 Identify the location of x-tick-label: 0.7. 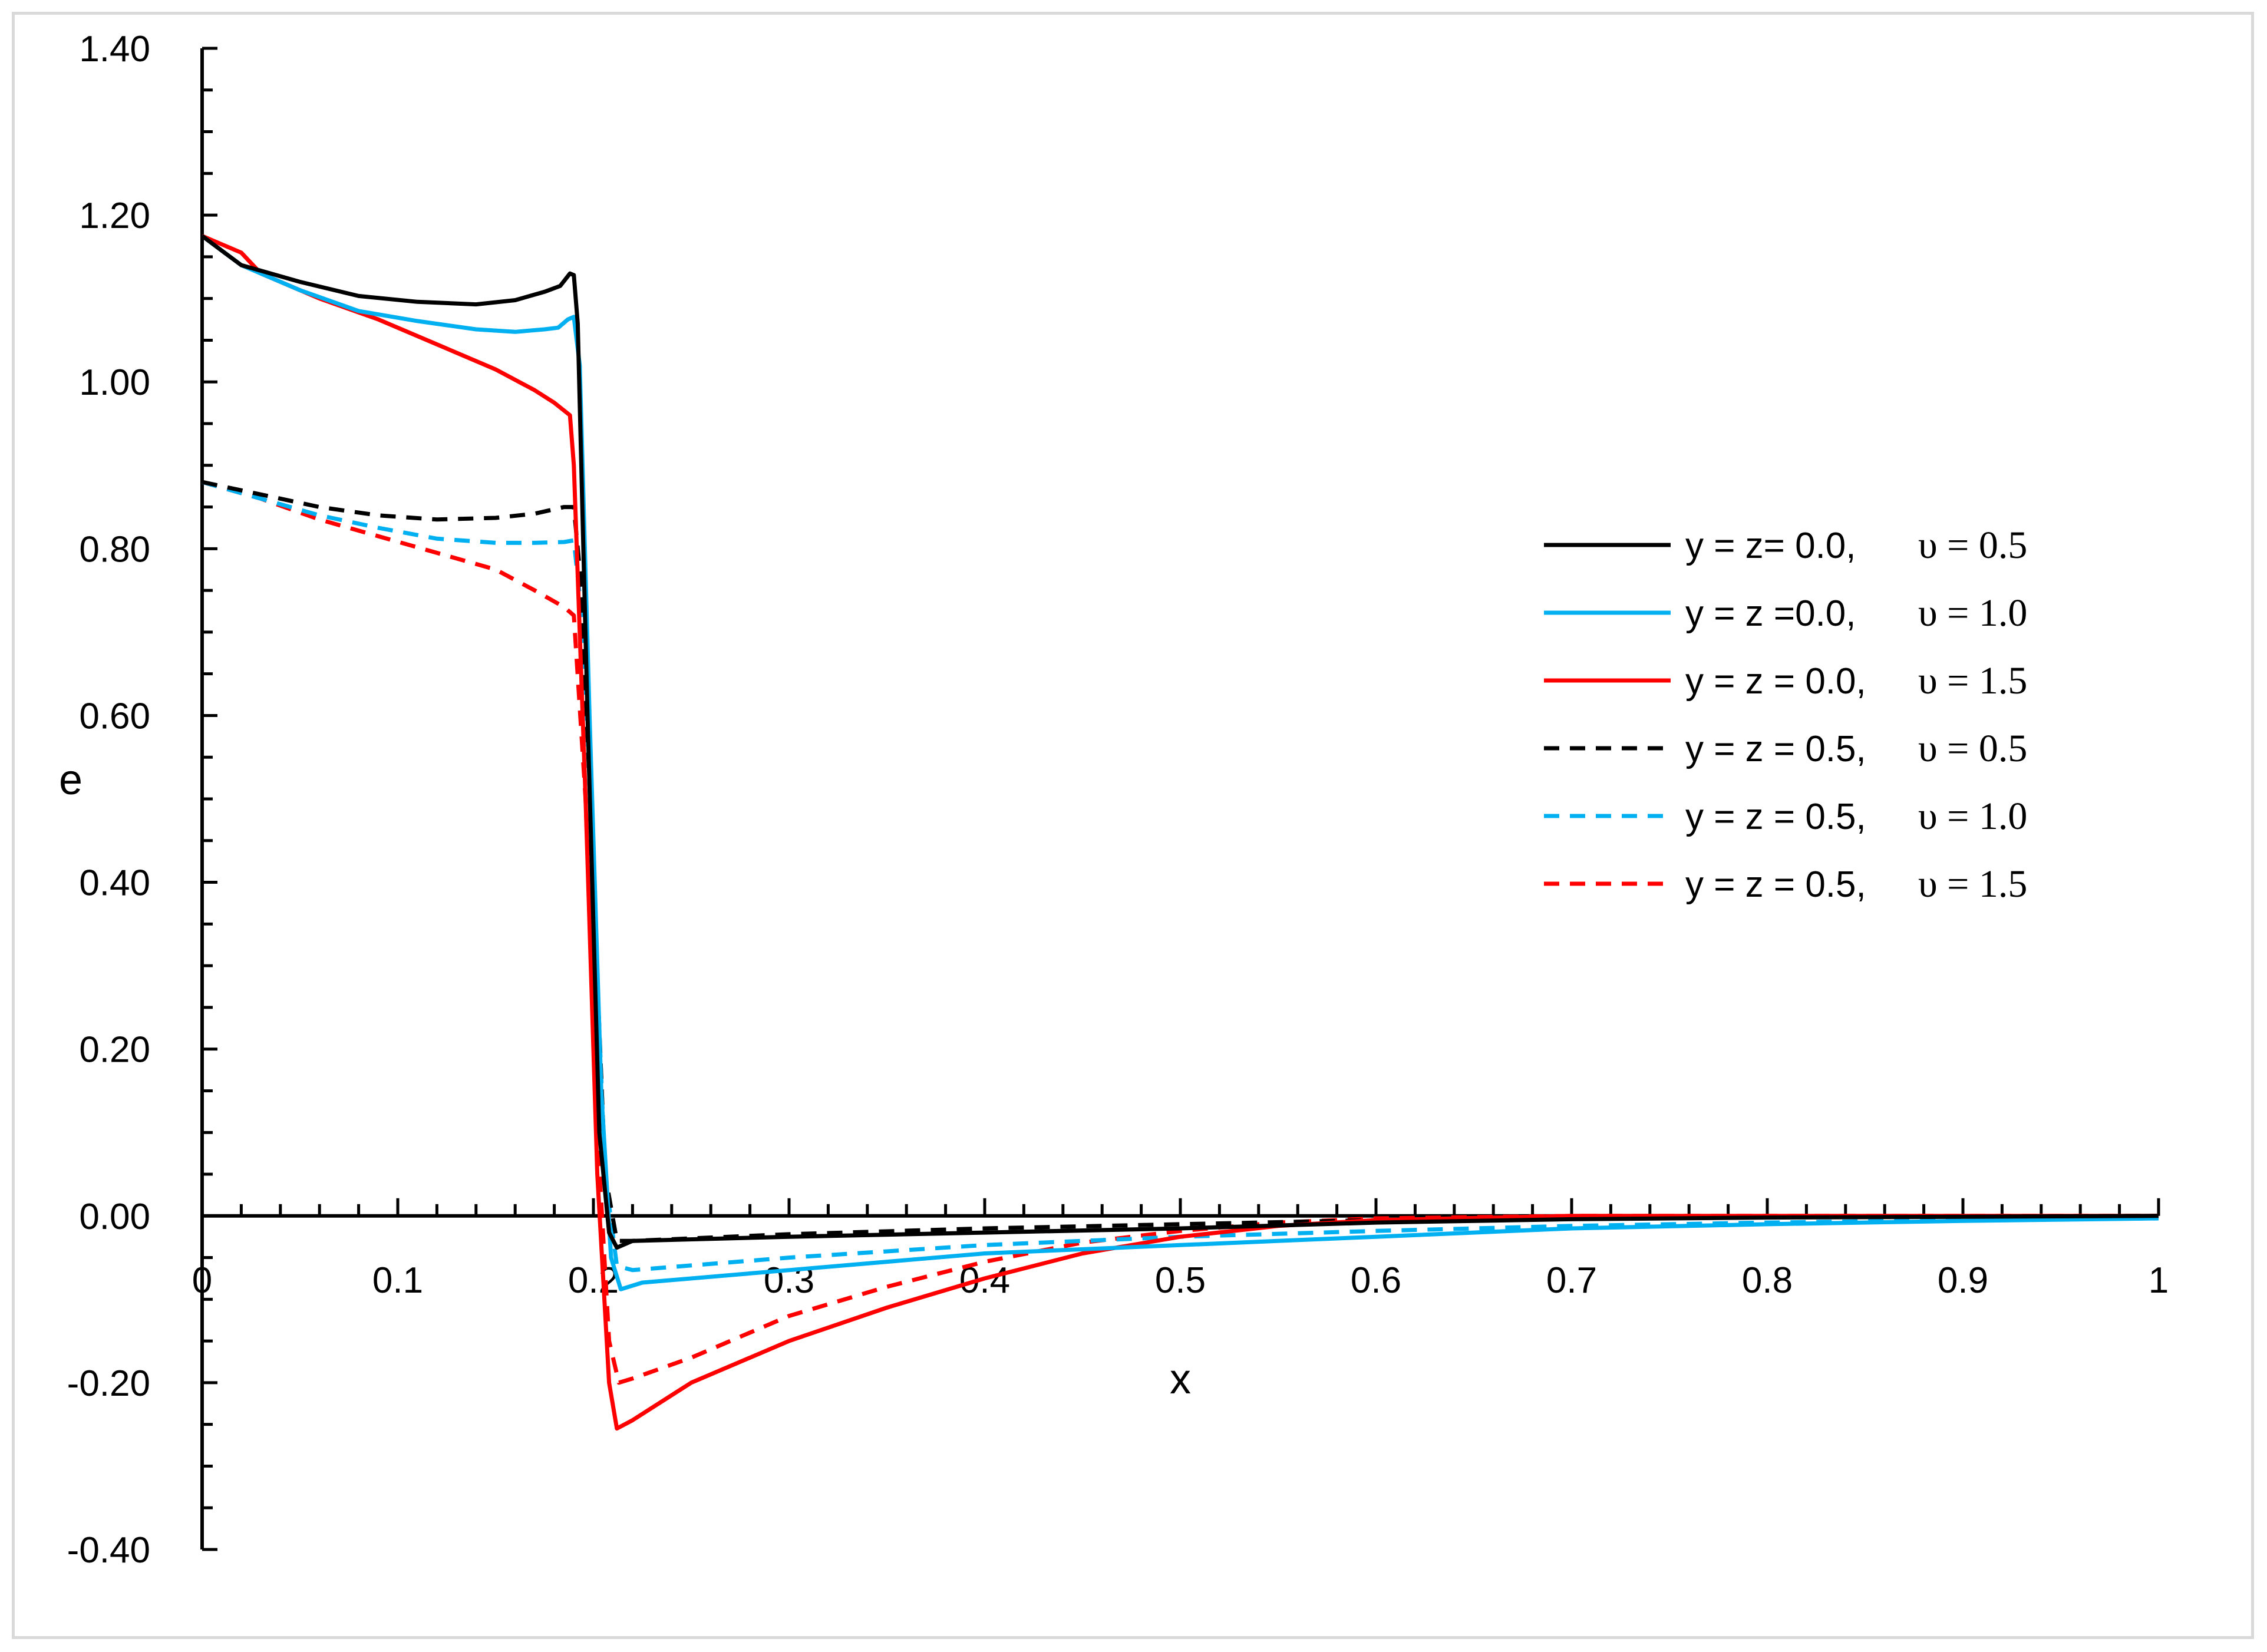
(1571, 1280).